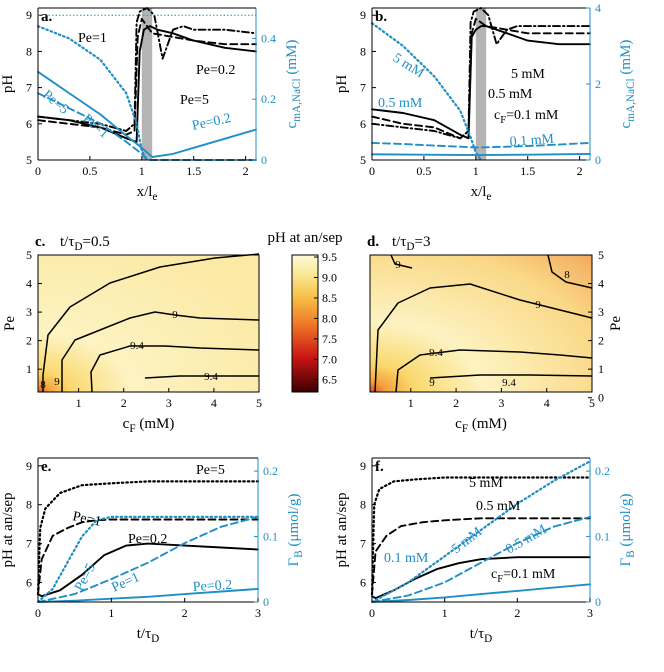  I want to click on series-line-ph-0.5-mm, so click(481, 78).